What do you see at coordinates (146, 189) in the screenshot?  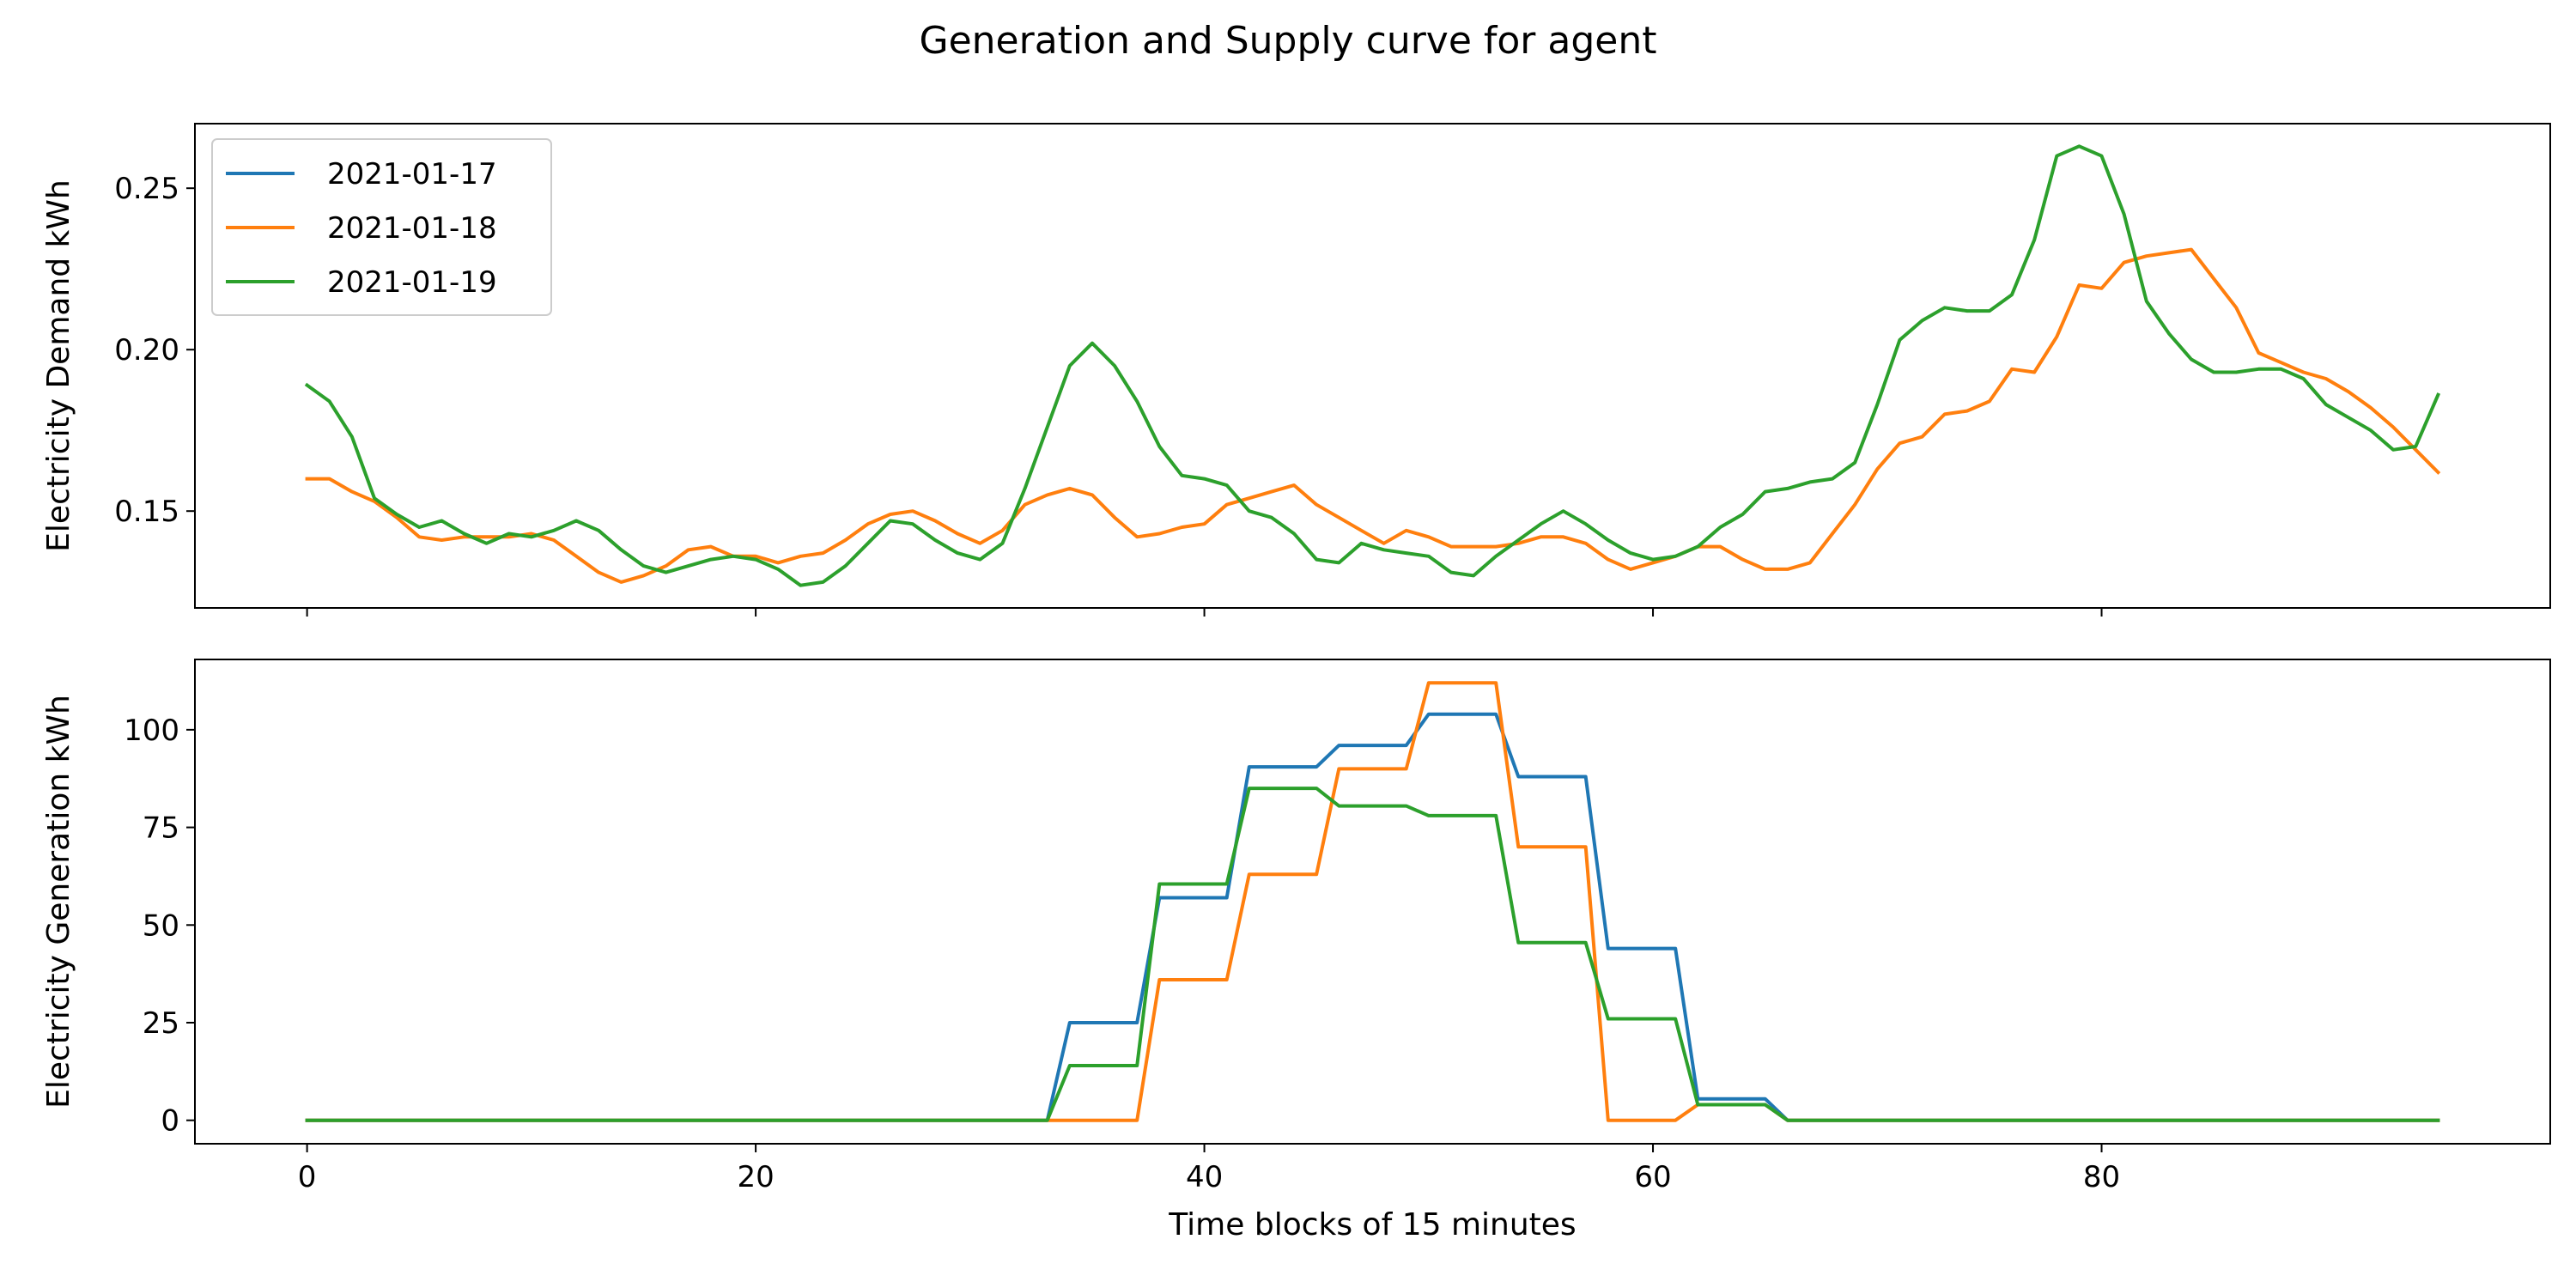 I see `y-tick-label: 0.25` at bounding box center [146, 189].